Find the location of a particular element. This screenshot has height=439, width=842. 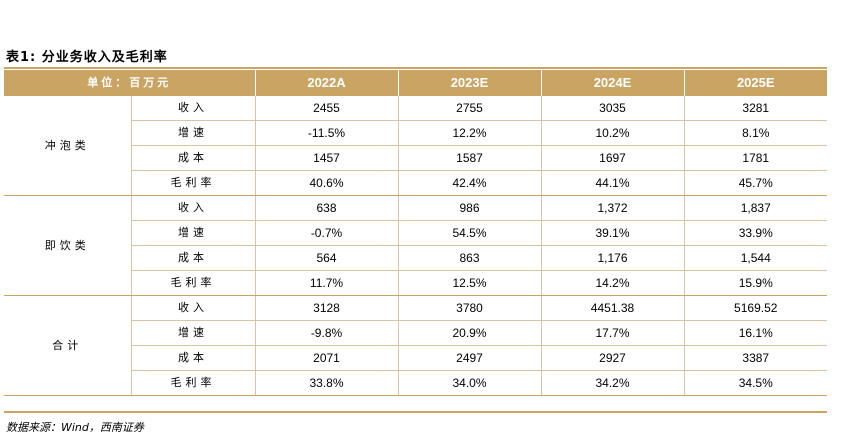

value-cell: 3780 is located at coordinates (470, 308).